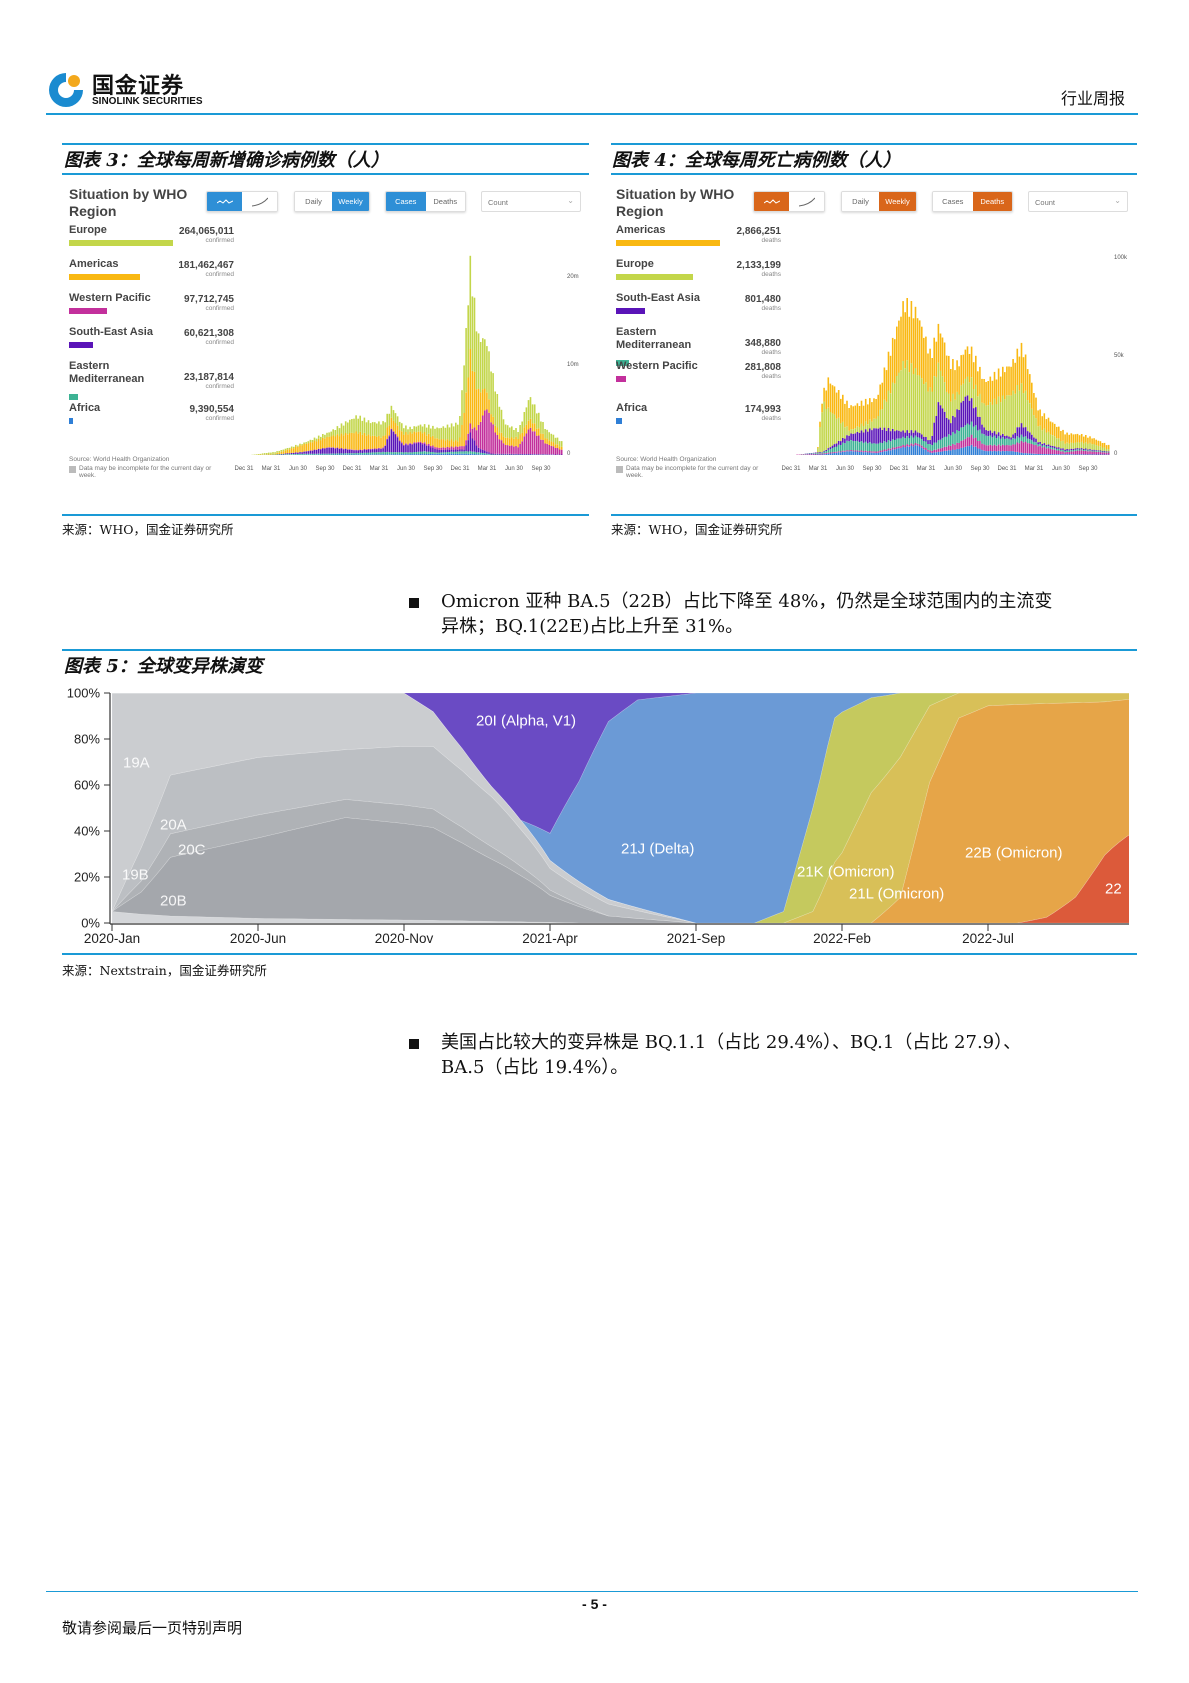  I want to click on x-tick-label: Dec 31, so click(791, 469).